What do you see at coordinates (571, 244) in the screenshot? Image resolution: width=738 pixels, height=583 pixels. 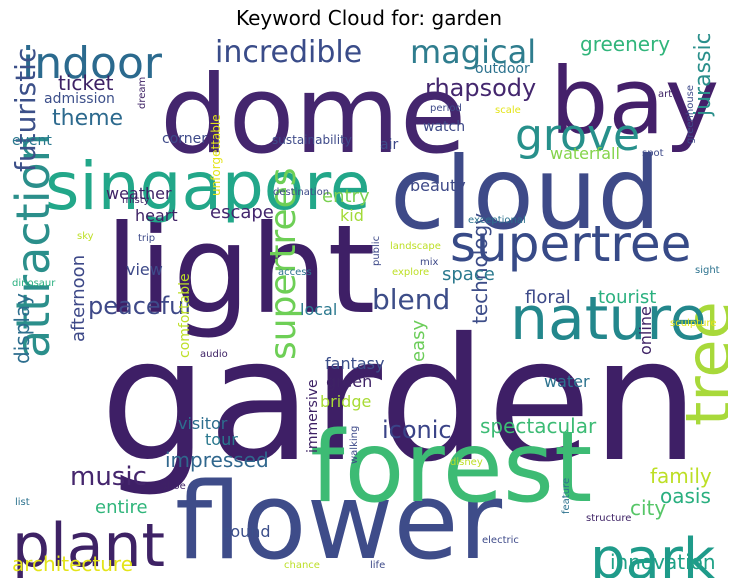 I see `cloud-word: supertree` at bounding box center [571, 244].